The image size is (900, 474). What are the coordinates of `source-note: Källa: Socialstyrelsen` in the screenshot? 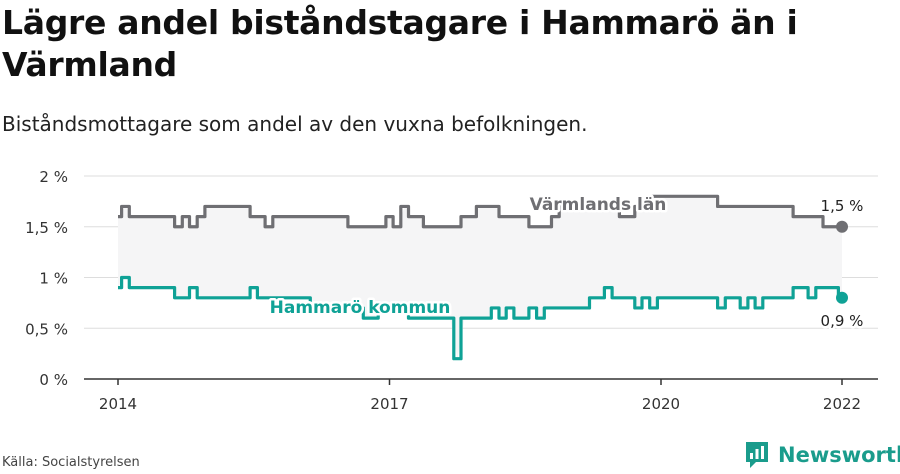 It's located at (71, 462).